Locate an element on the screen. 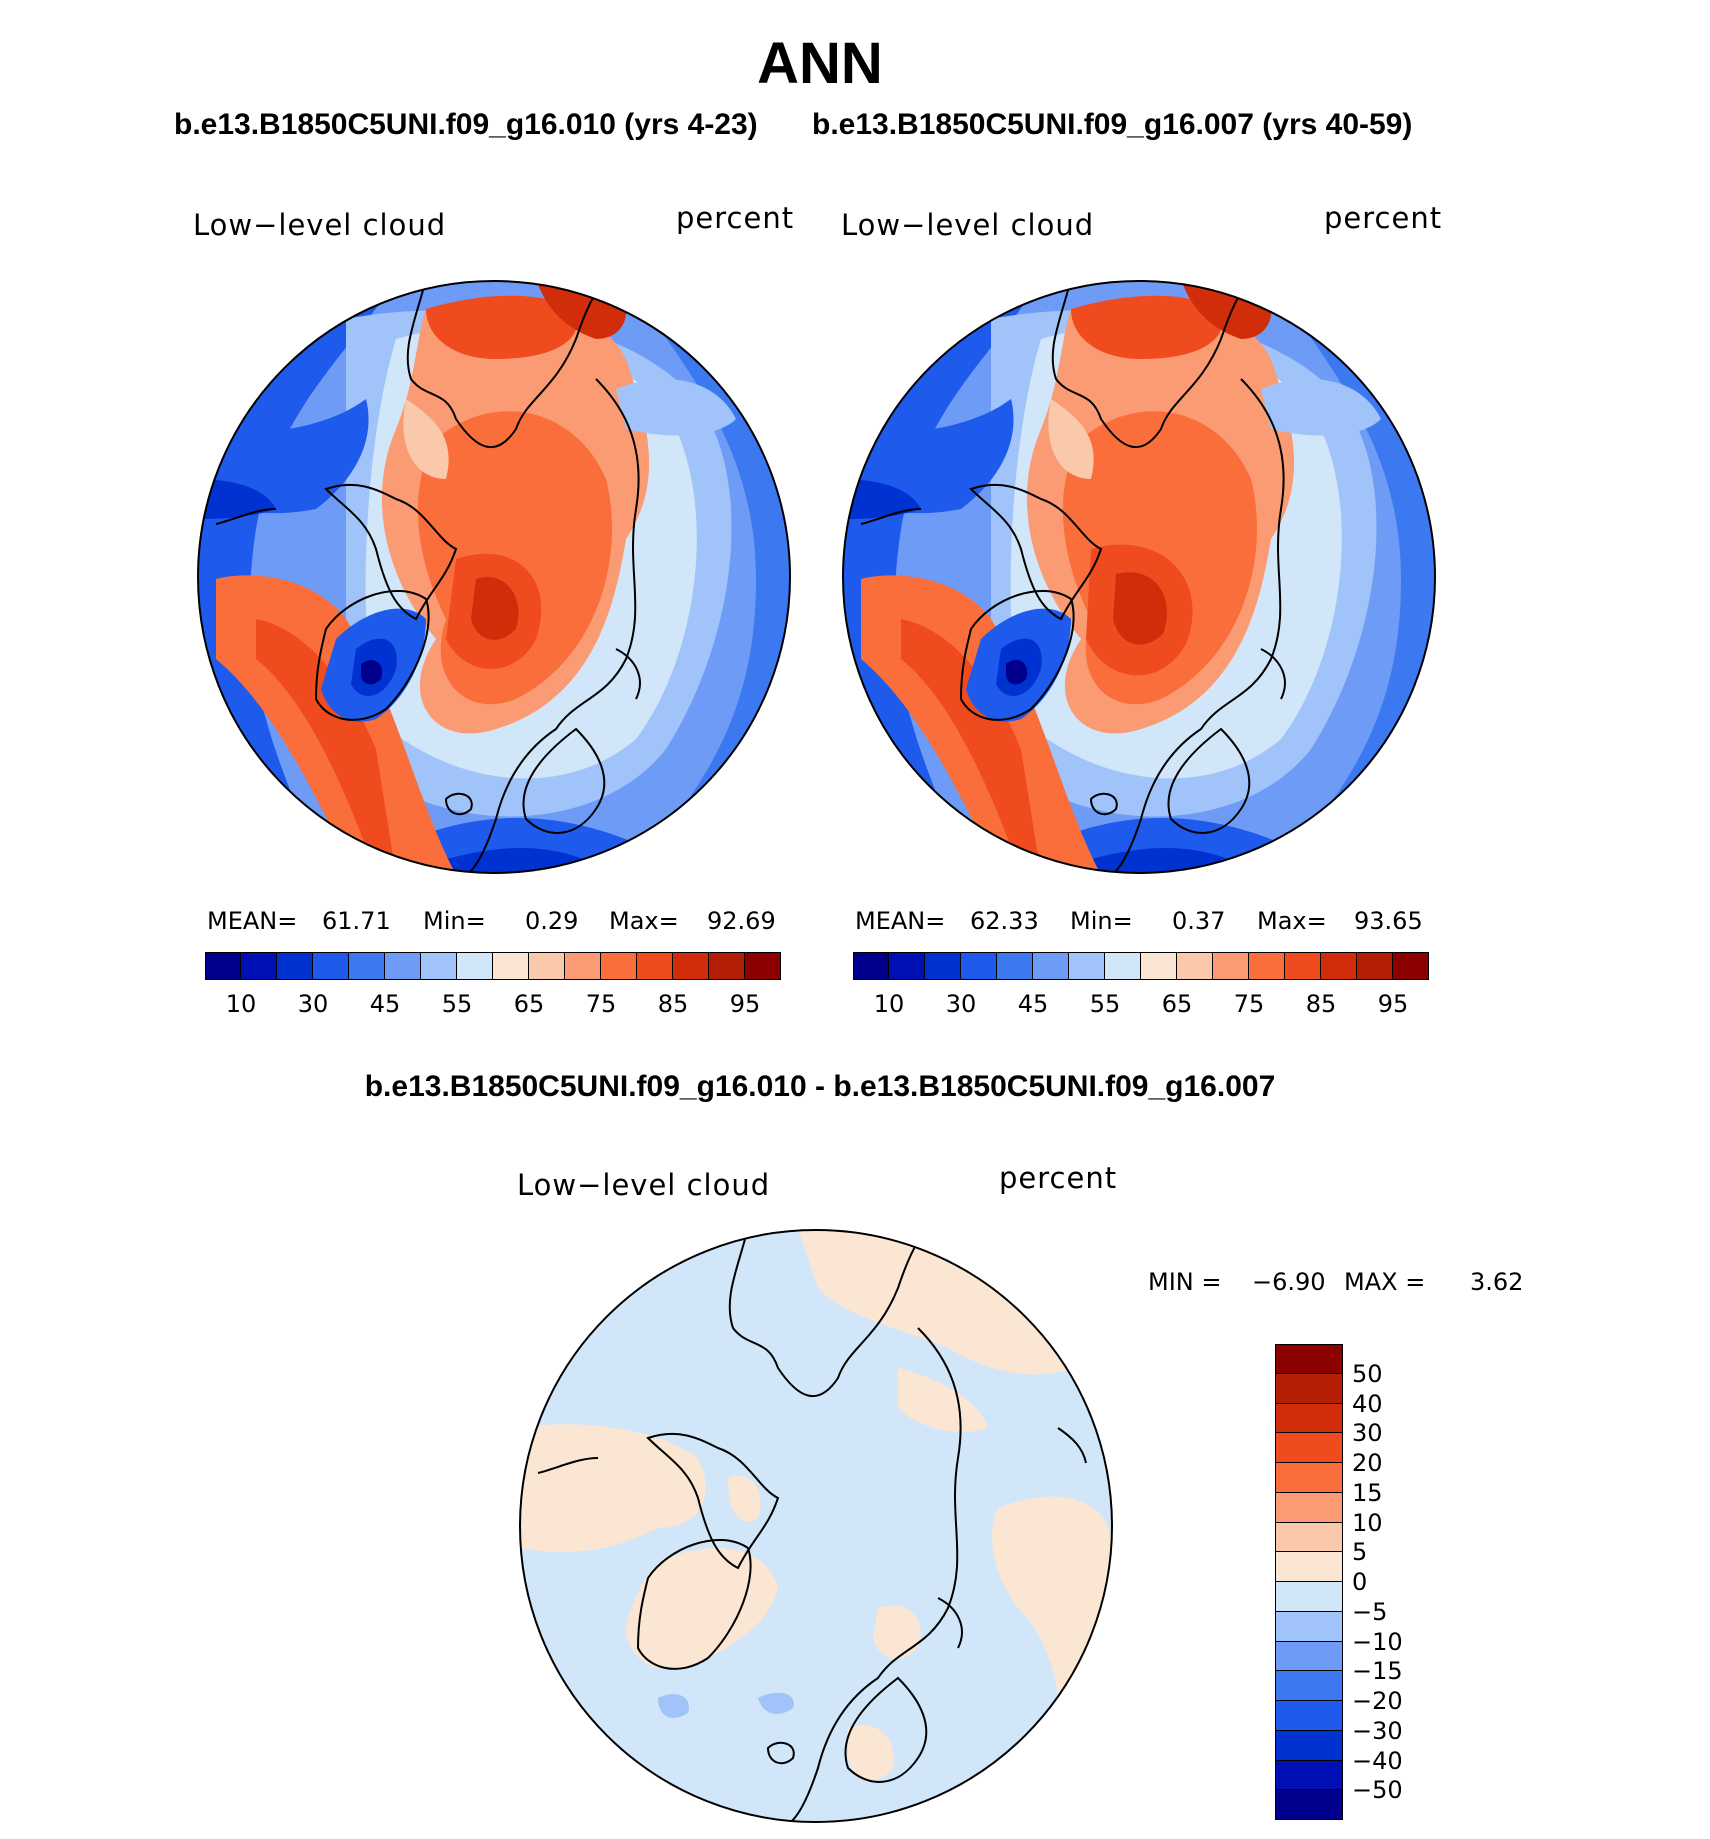 The image size is (1710, 1839). panel2-min-label: Min= is located at coordinates (1101, 921).